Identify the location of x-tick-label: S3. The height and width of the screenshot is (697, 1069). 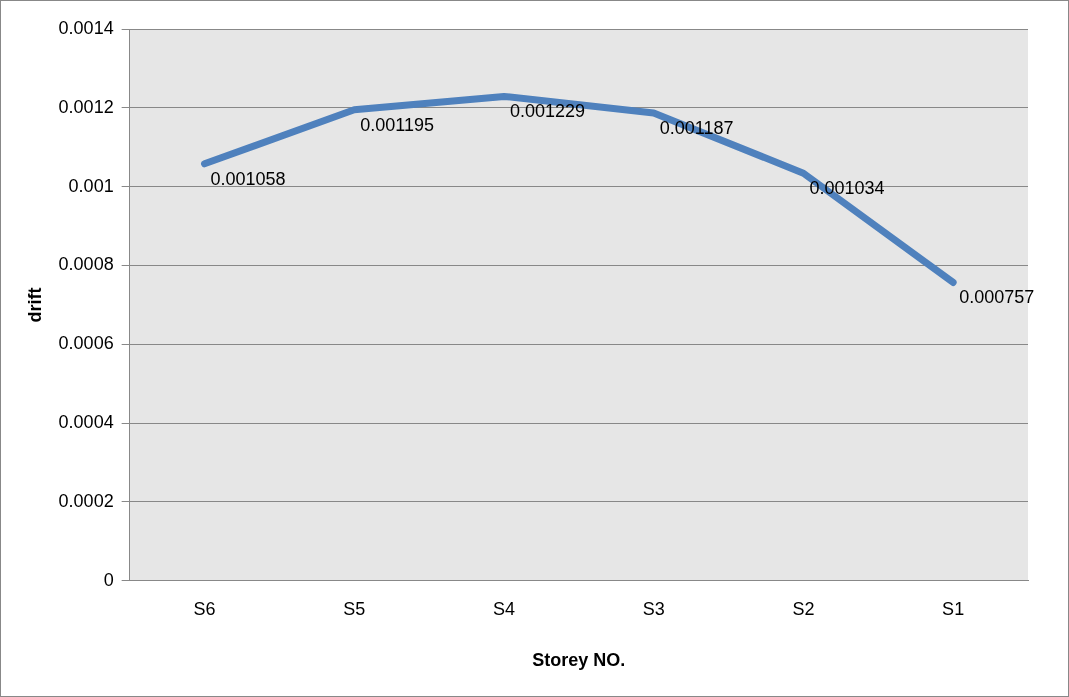
(653, 608).